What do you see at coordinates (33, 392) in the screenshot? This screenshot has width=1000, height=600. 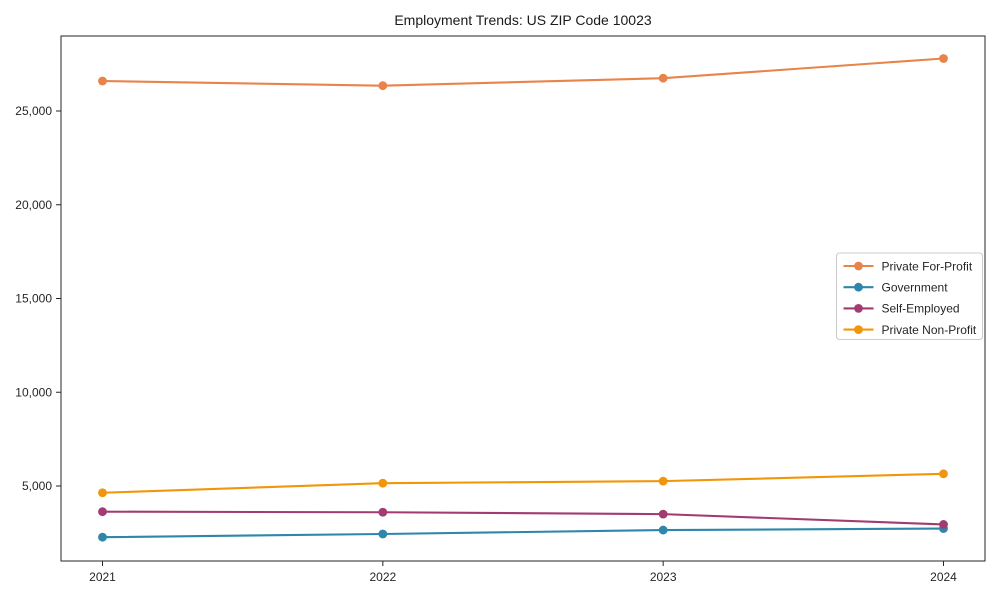 I see `y-tick-label: 10,000` at bounding box center [33, 392].